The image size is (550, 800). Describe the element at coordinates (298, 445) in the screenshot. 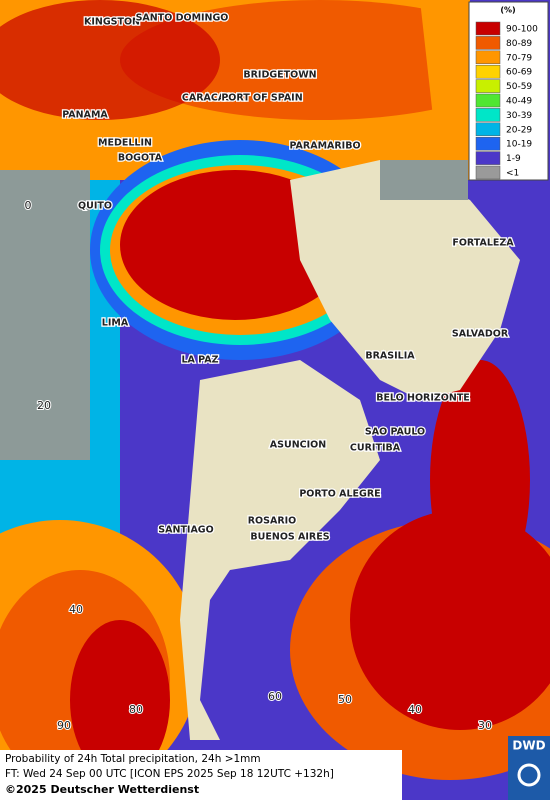

I see `city-label: ASUNCION` at that location.